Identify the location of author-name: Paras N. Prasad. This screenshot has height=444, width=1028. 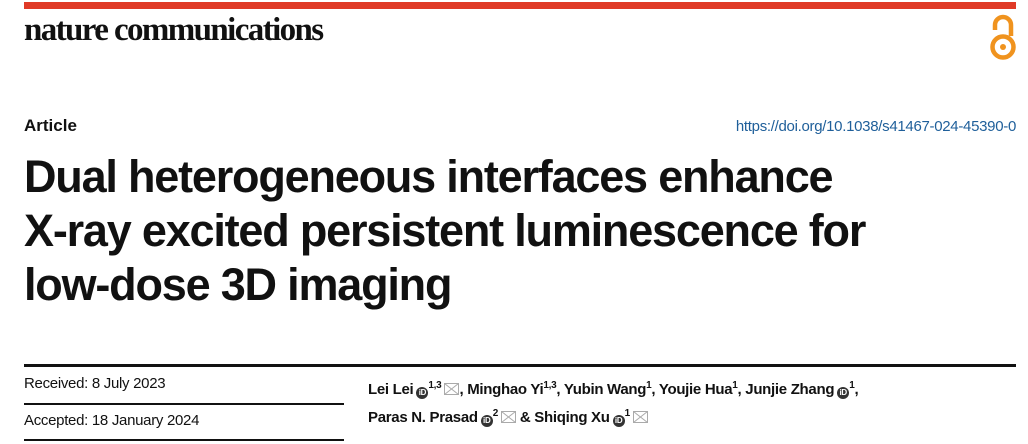
(423, 417).